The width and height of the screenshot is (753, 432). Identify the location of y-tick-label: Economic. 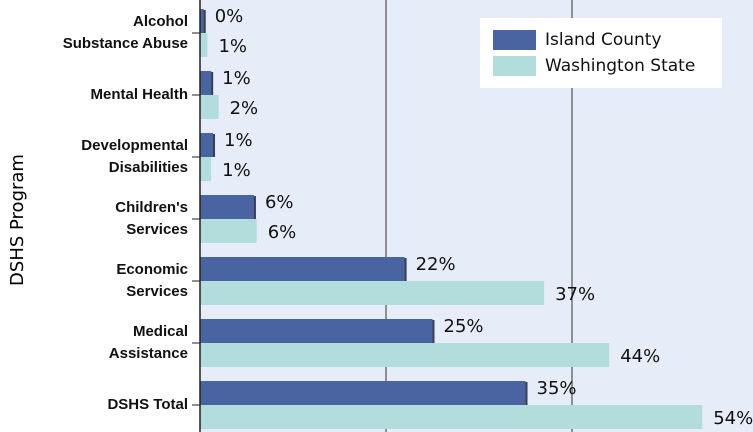
(152, 269).